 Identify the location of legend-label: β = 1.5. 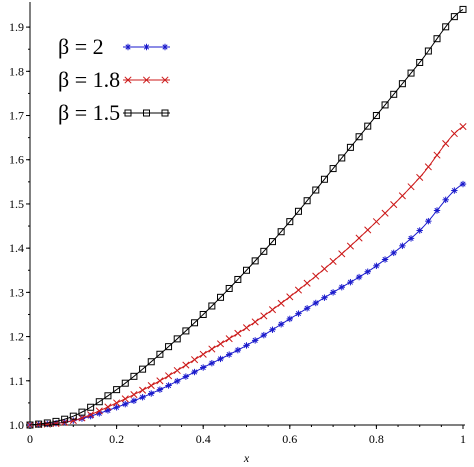
(89, 112).